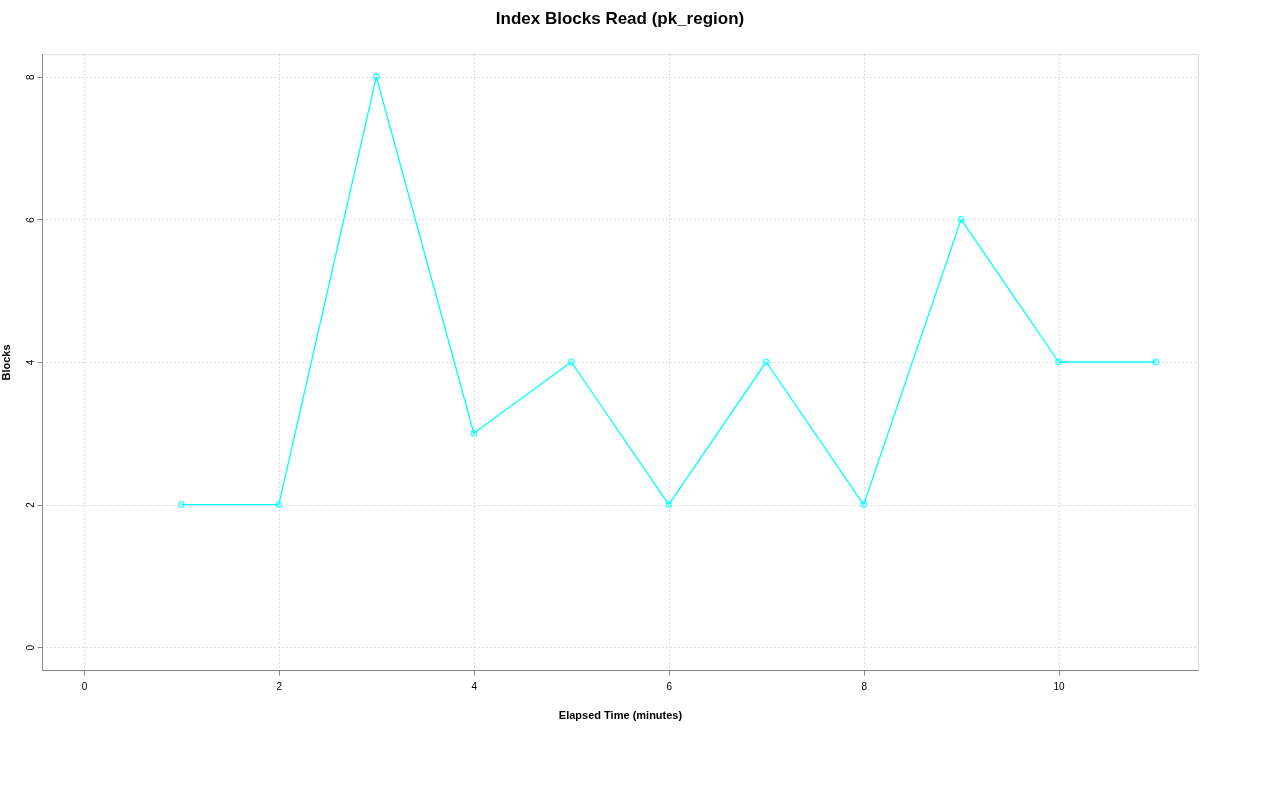  What do you see at coordinates (84, 686) in the screenshot?
I see `x-tick-label: 0` at bounding box center [84, 686].